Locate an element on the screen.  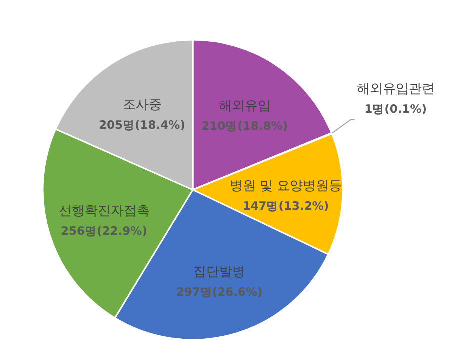
slice-label: 조사중 is located at coordinates (142, 106).